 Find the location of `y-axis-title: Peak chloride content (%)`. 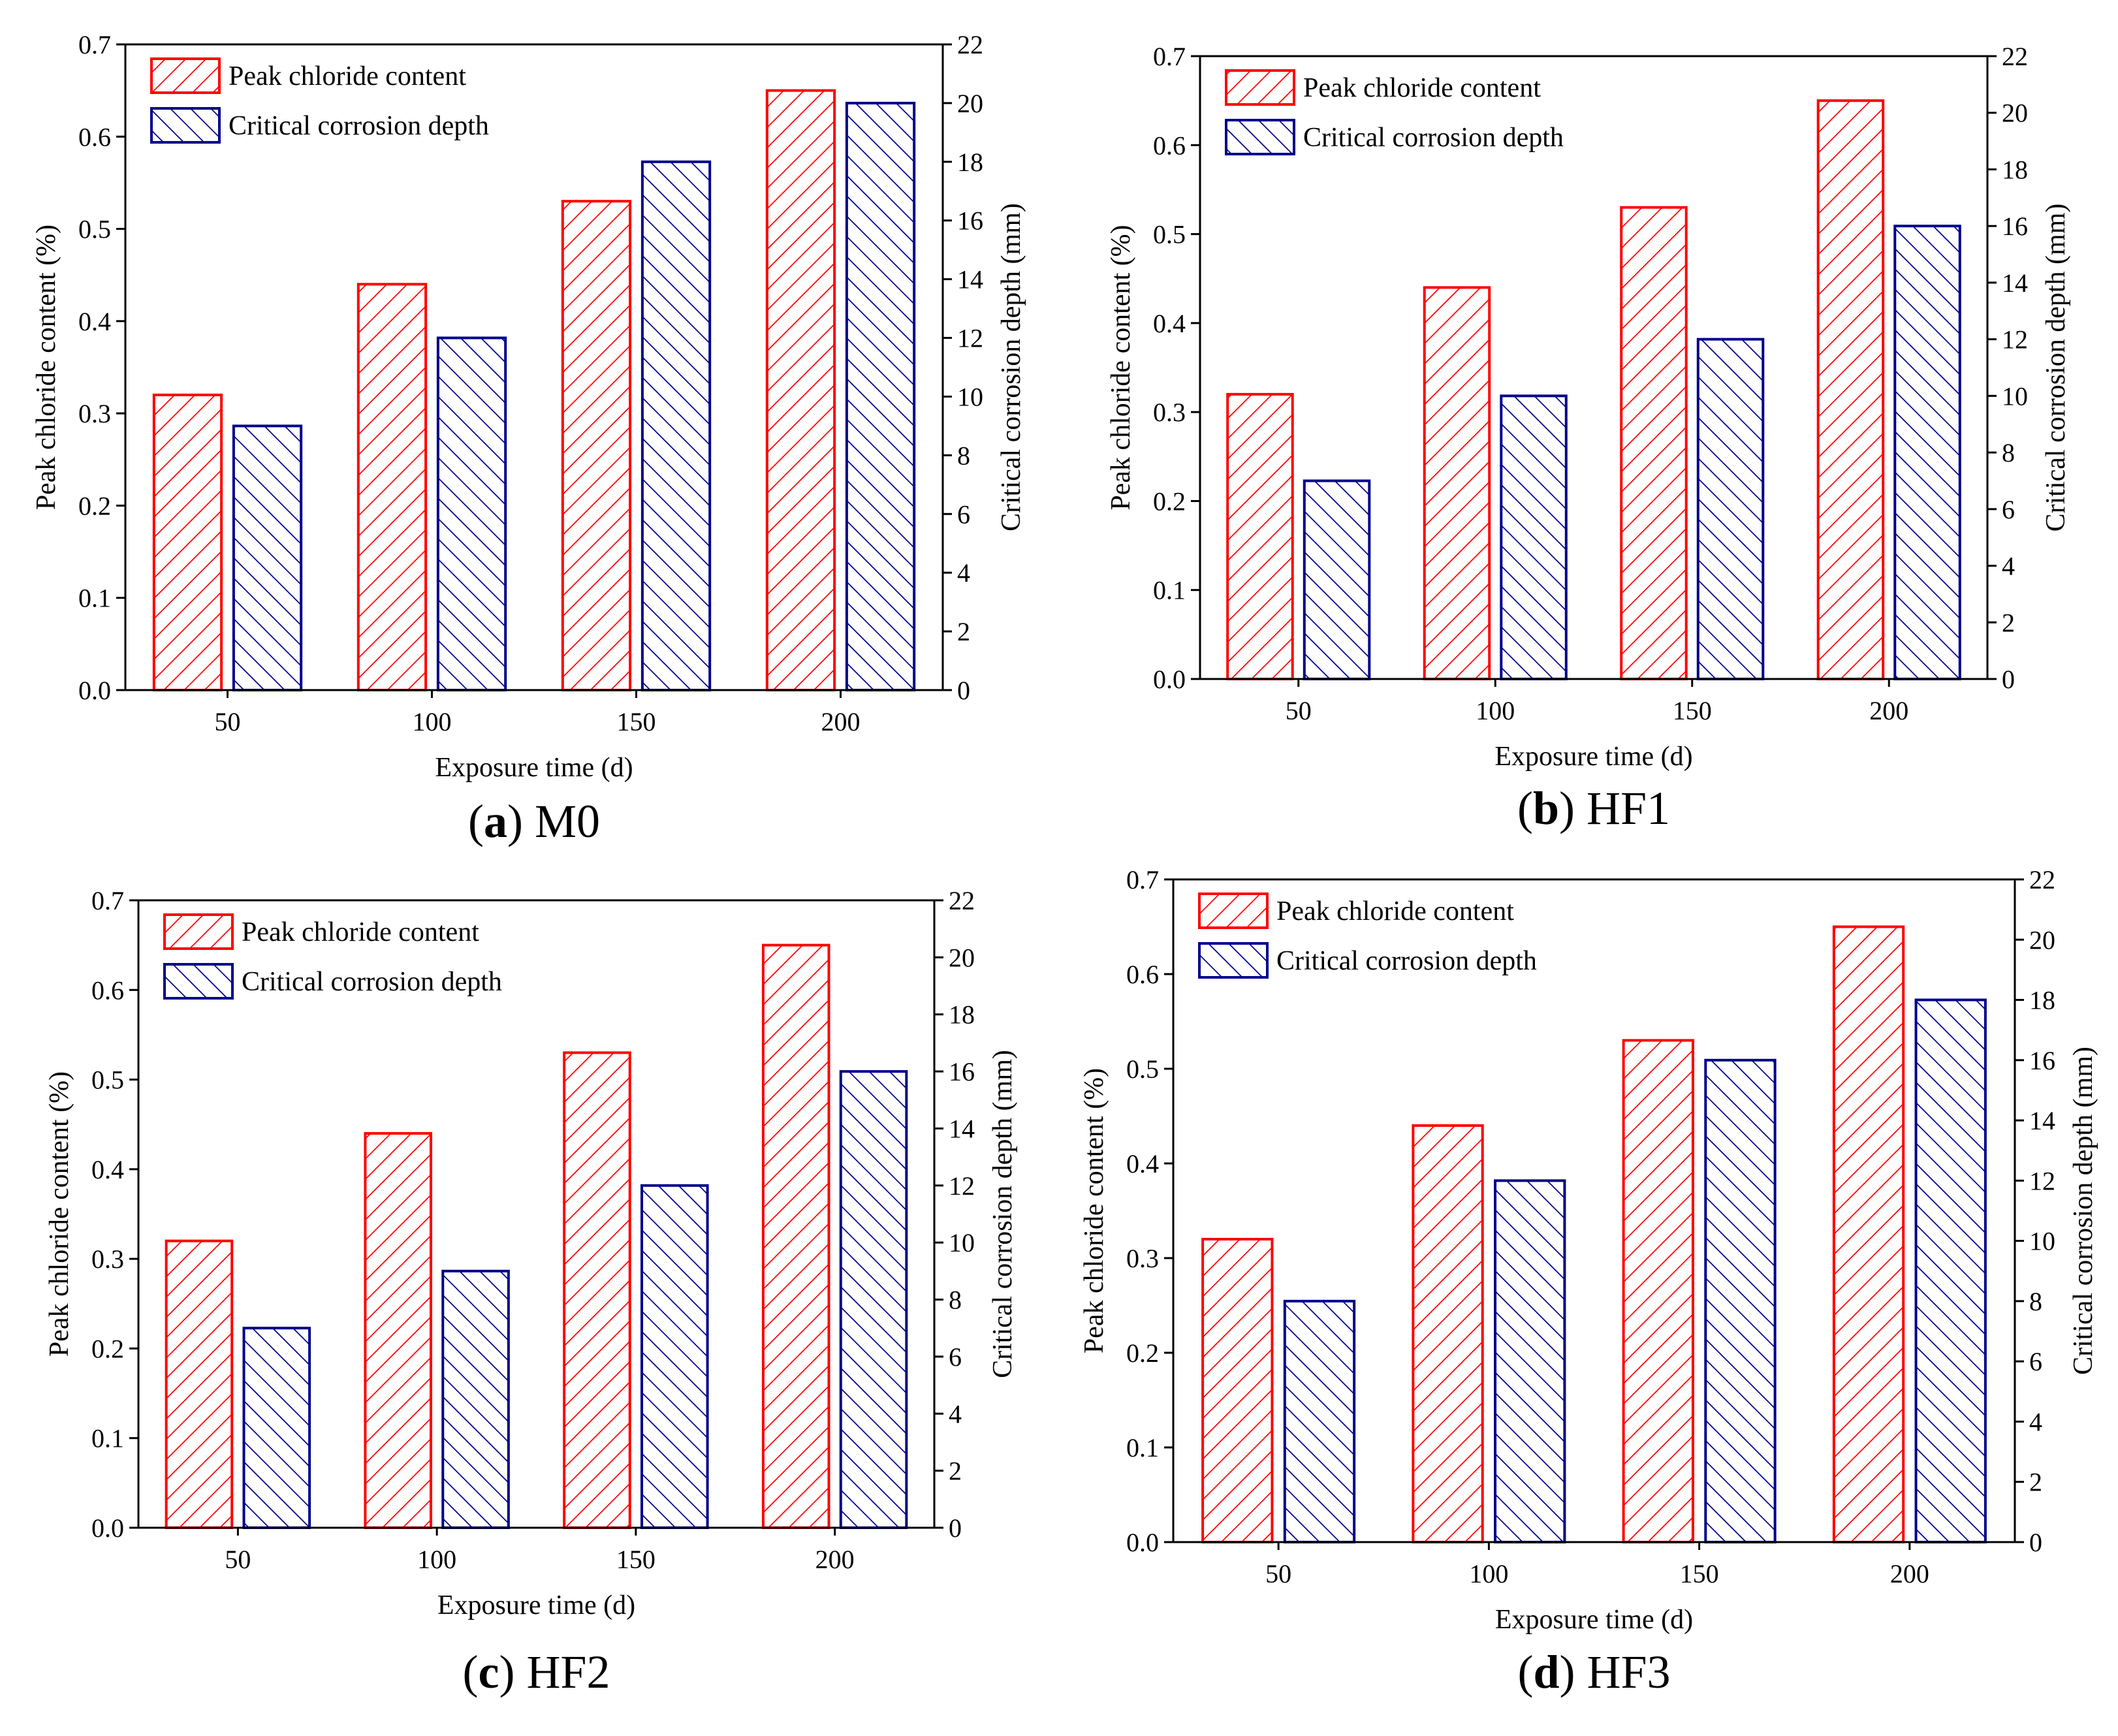

y-axis-title: Peak chloride content (%) is located at coordinates (1121, 367).